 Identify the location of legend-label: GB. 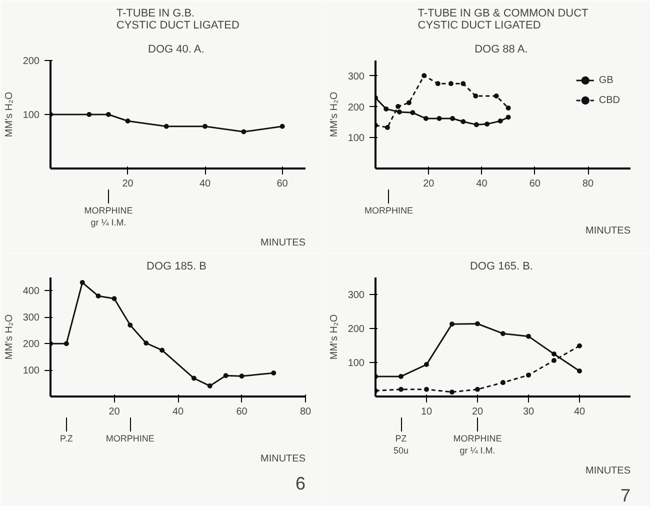
(606, 80).